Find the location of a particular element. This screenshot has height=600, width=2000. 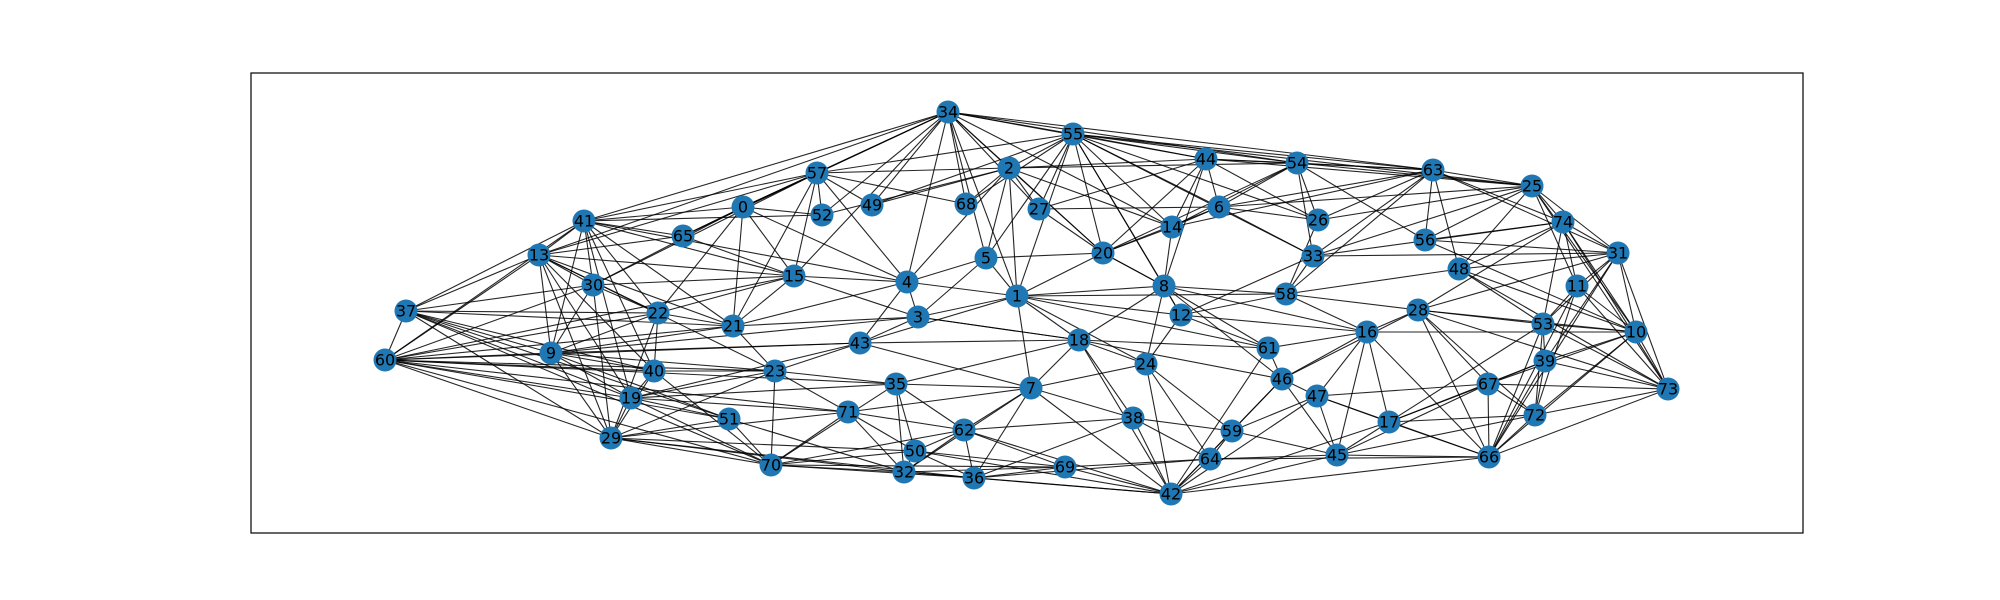

node-28: 28 is located at coordinates (1418, 310).